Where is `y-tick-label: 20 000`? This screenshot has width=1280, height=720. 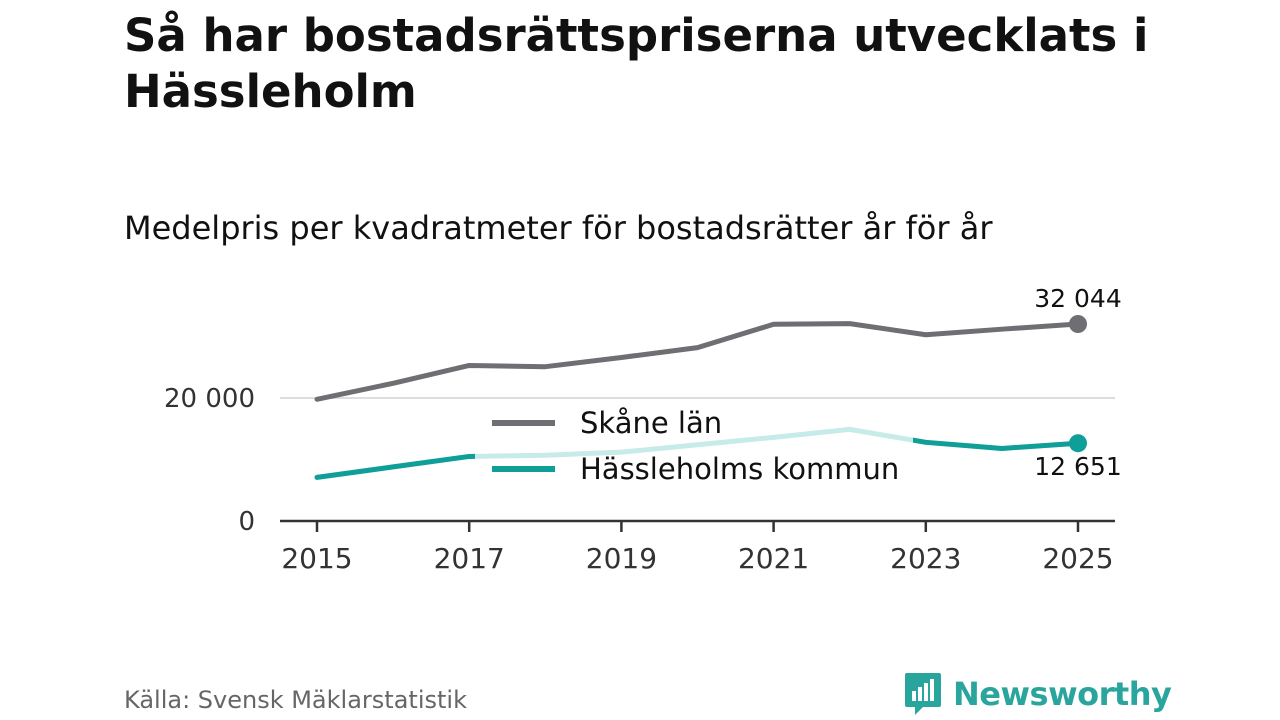 y-tick-label: 20 000 is located at coordinates (209, 399).